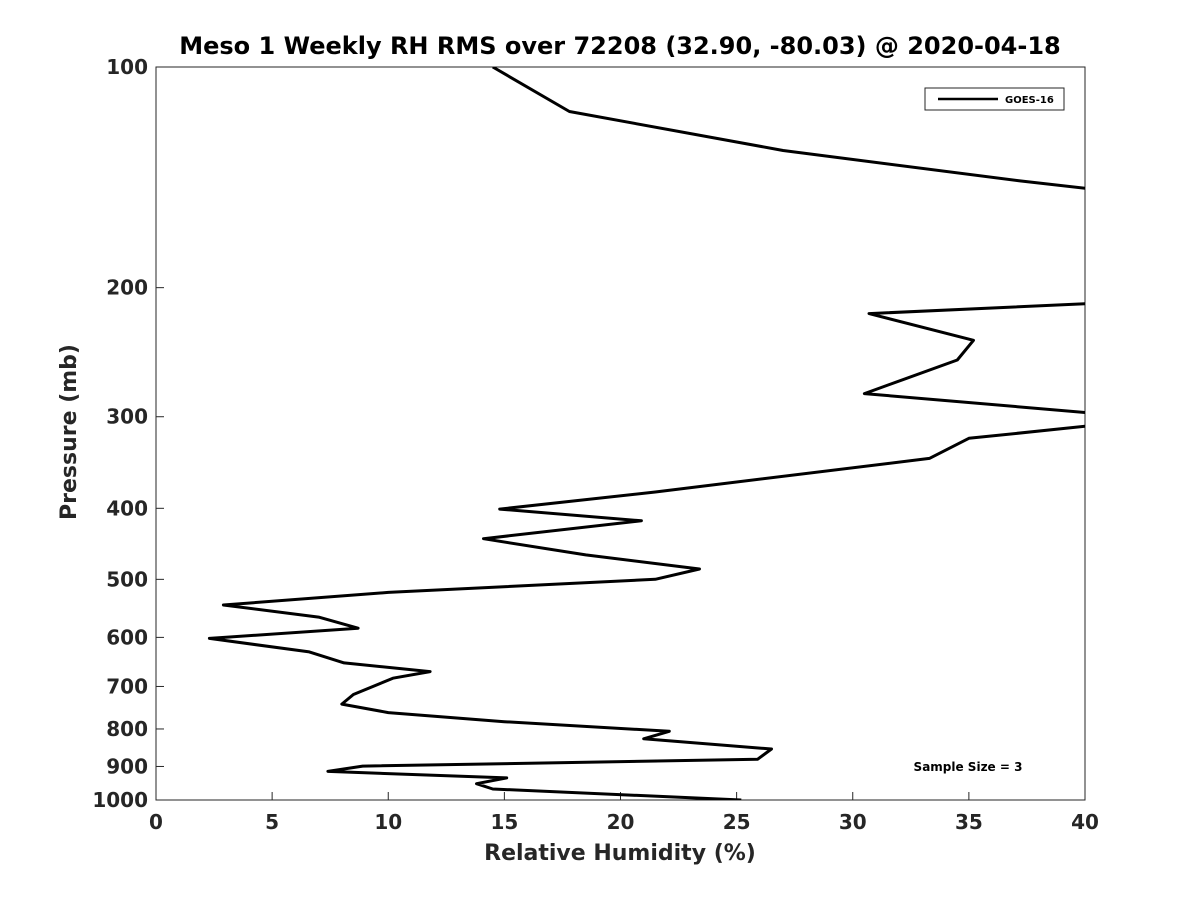 This screenshot has width=1200, height=900. Describe the element at coordinates (127, 686) in the screenshot. I see `y-tick-label: 700` at that location.